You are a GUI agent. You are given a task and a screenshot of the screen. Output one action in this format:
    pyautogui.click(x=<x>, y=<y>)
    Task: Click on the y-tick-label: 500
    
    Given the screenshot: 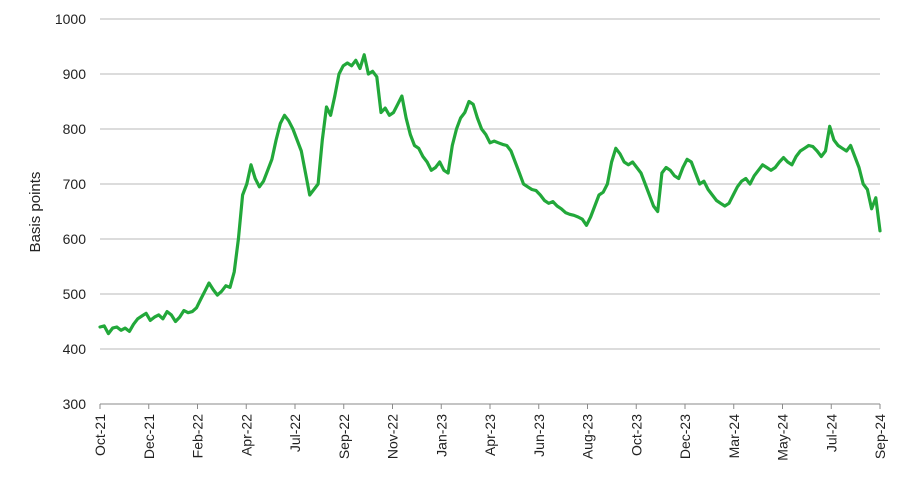 What is the action you would take?
    pyautogui.click(x=75, y=294)
    